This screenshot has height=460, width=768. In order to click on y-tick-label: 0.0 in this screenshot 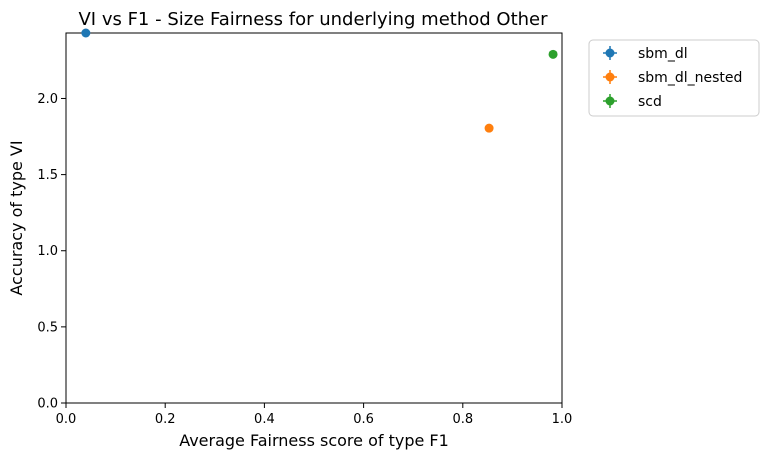, I will do `click(47, 404)`.